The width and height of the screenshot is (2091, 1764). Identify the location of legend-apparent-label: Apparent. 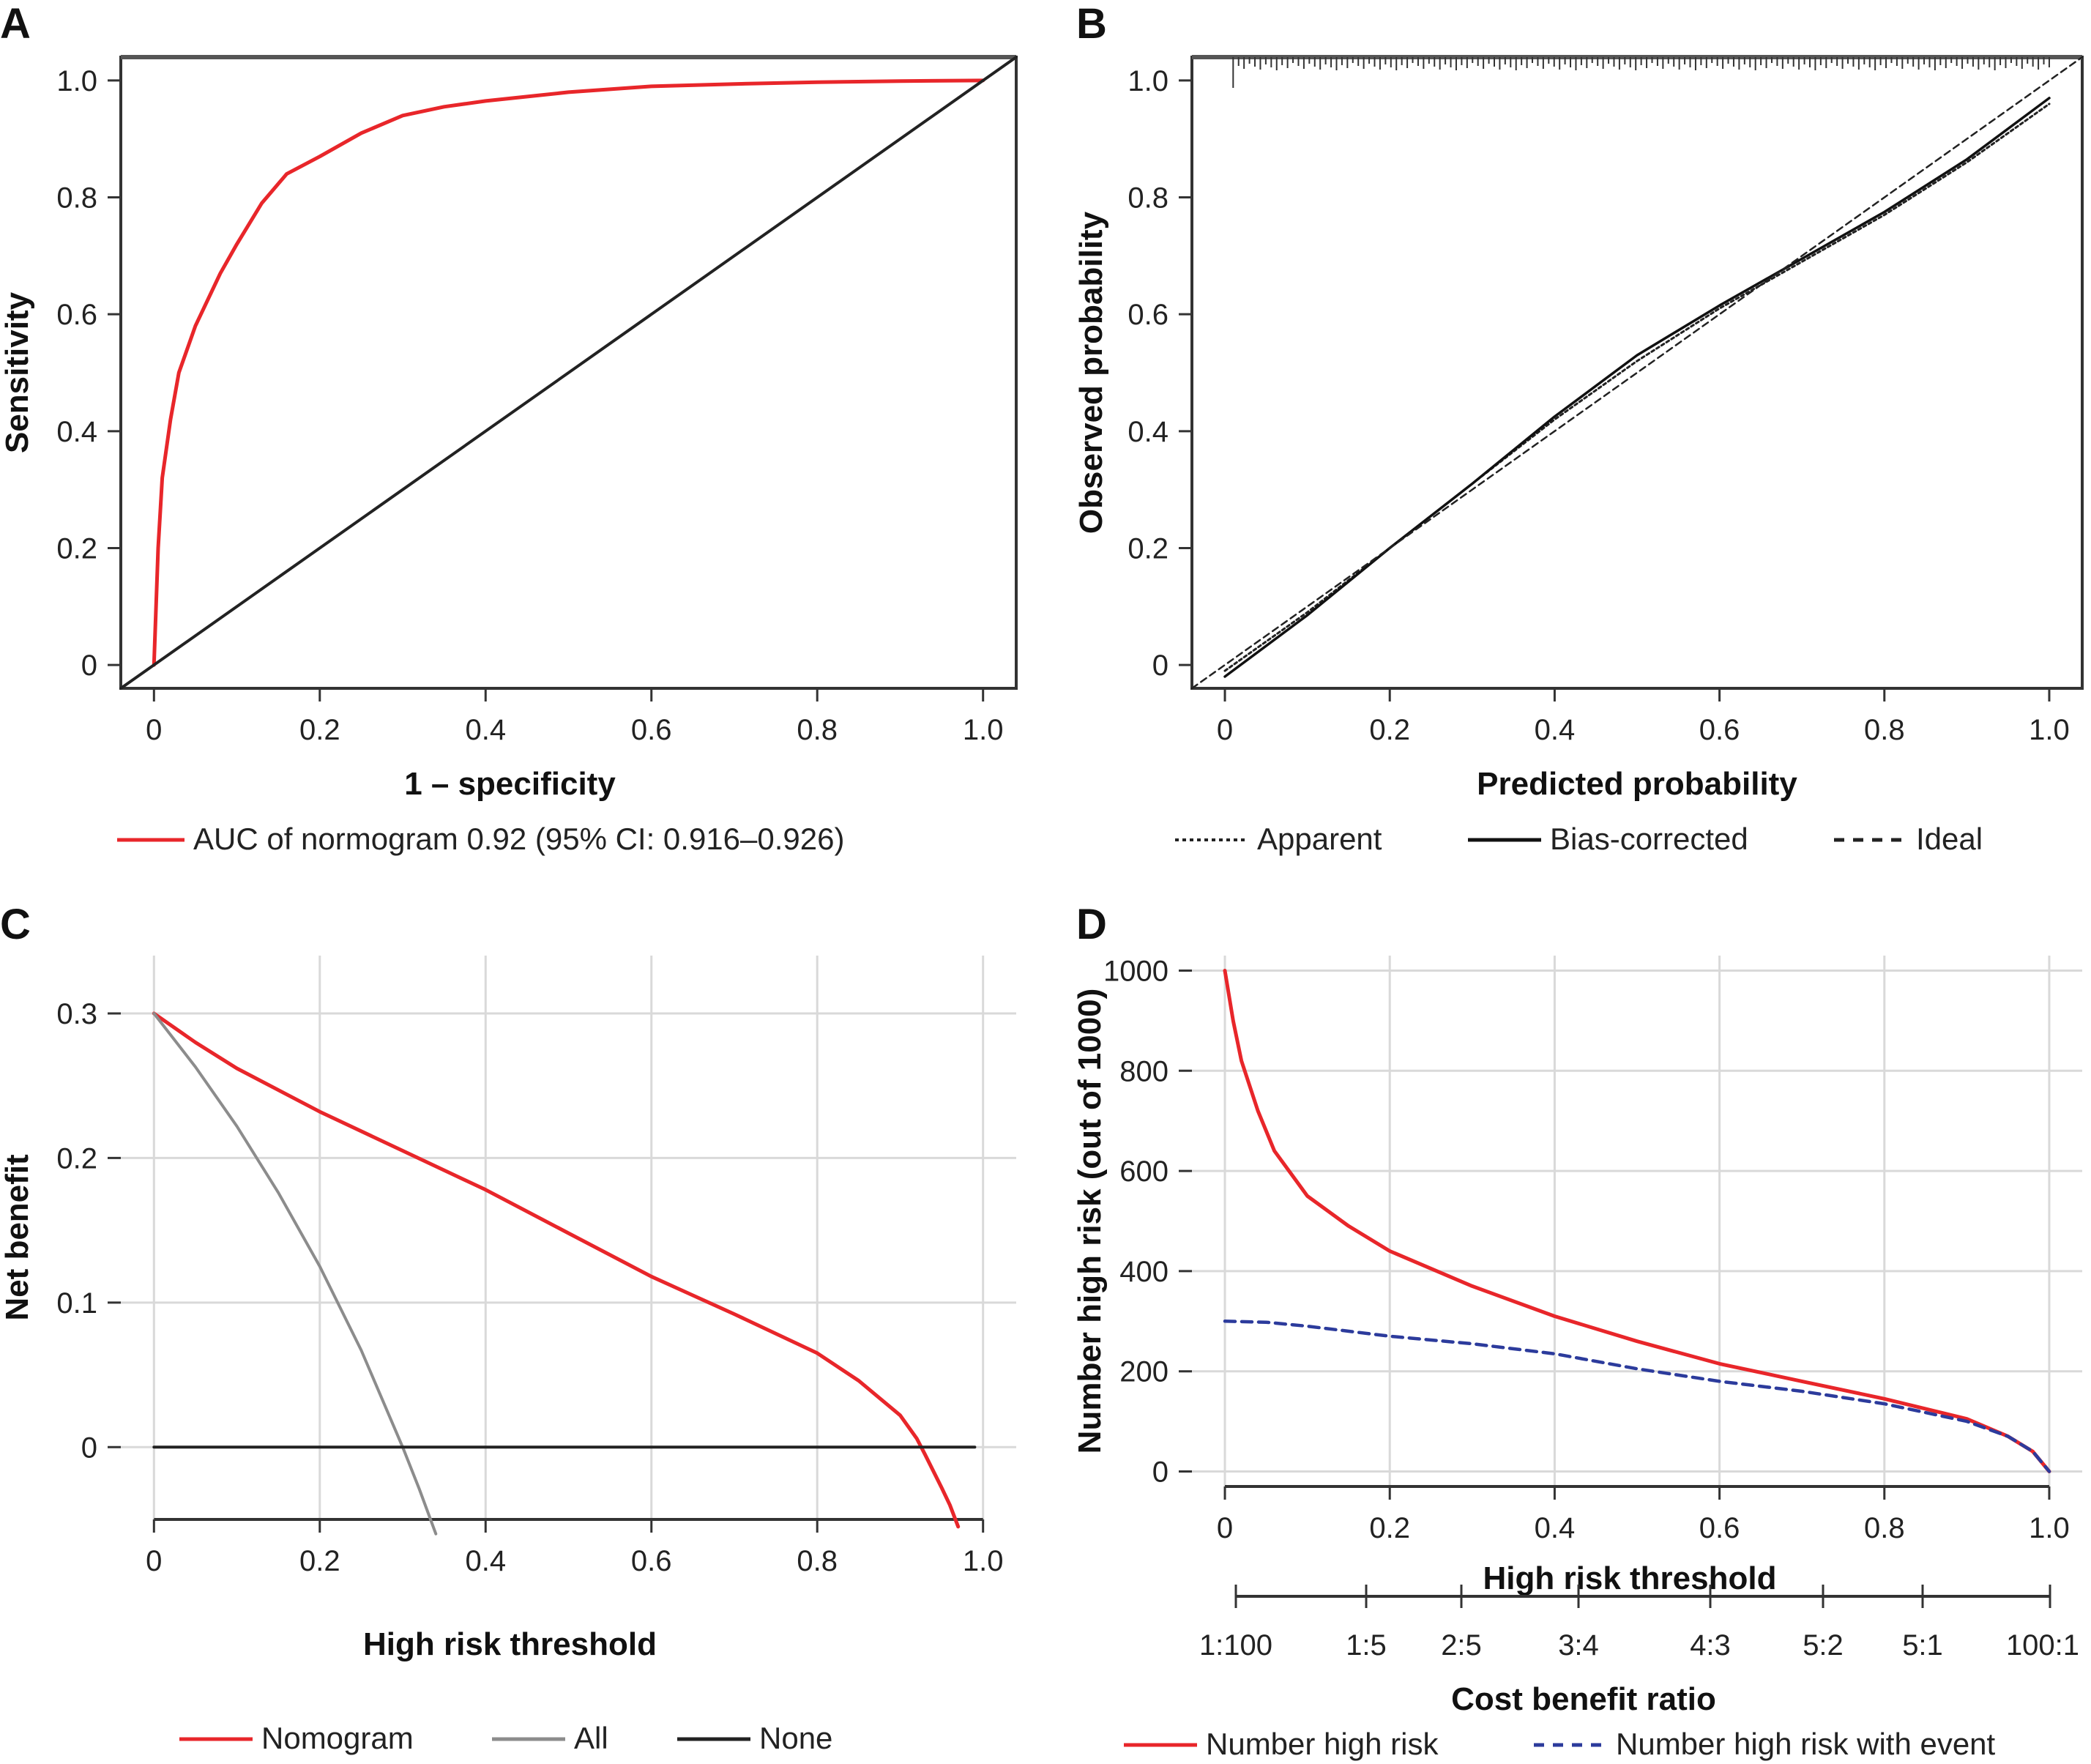
(1319, 839).